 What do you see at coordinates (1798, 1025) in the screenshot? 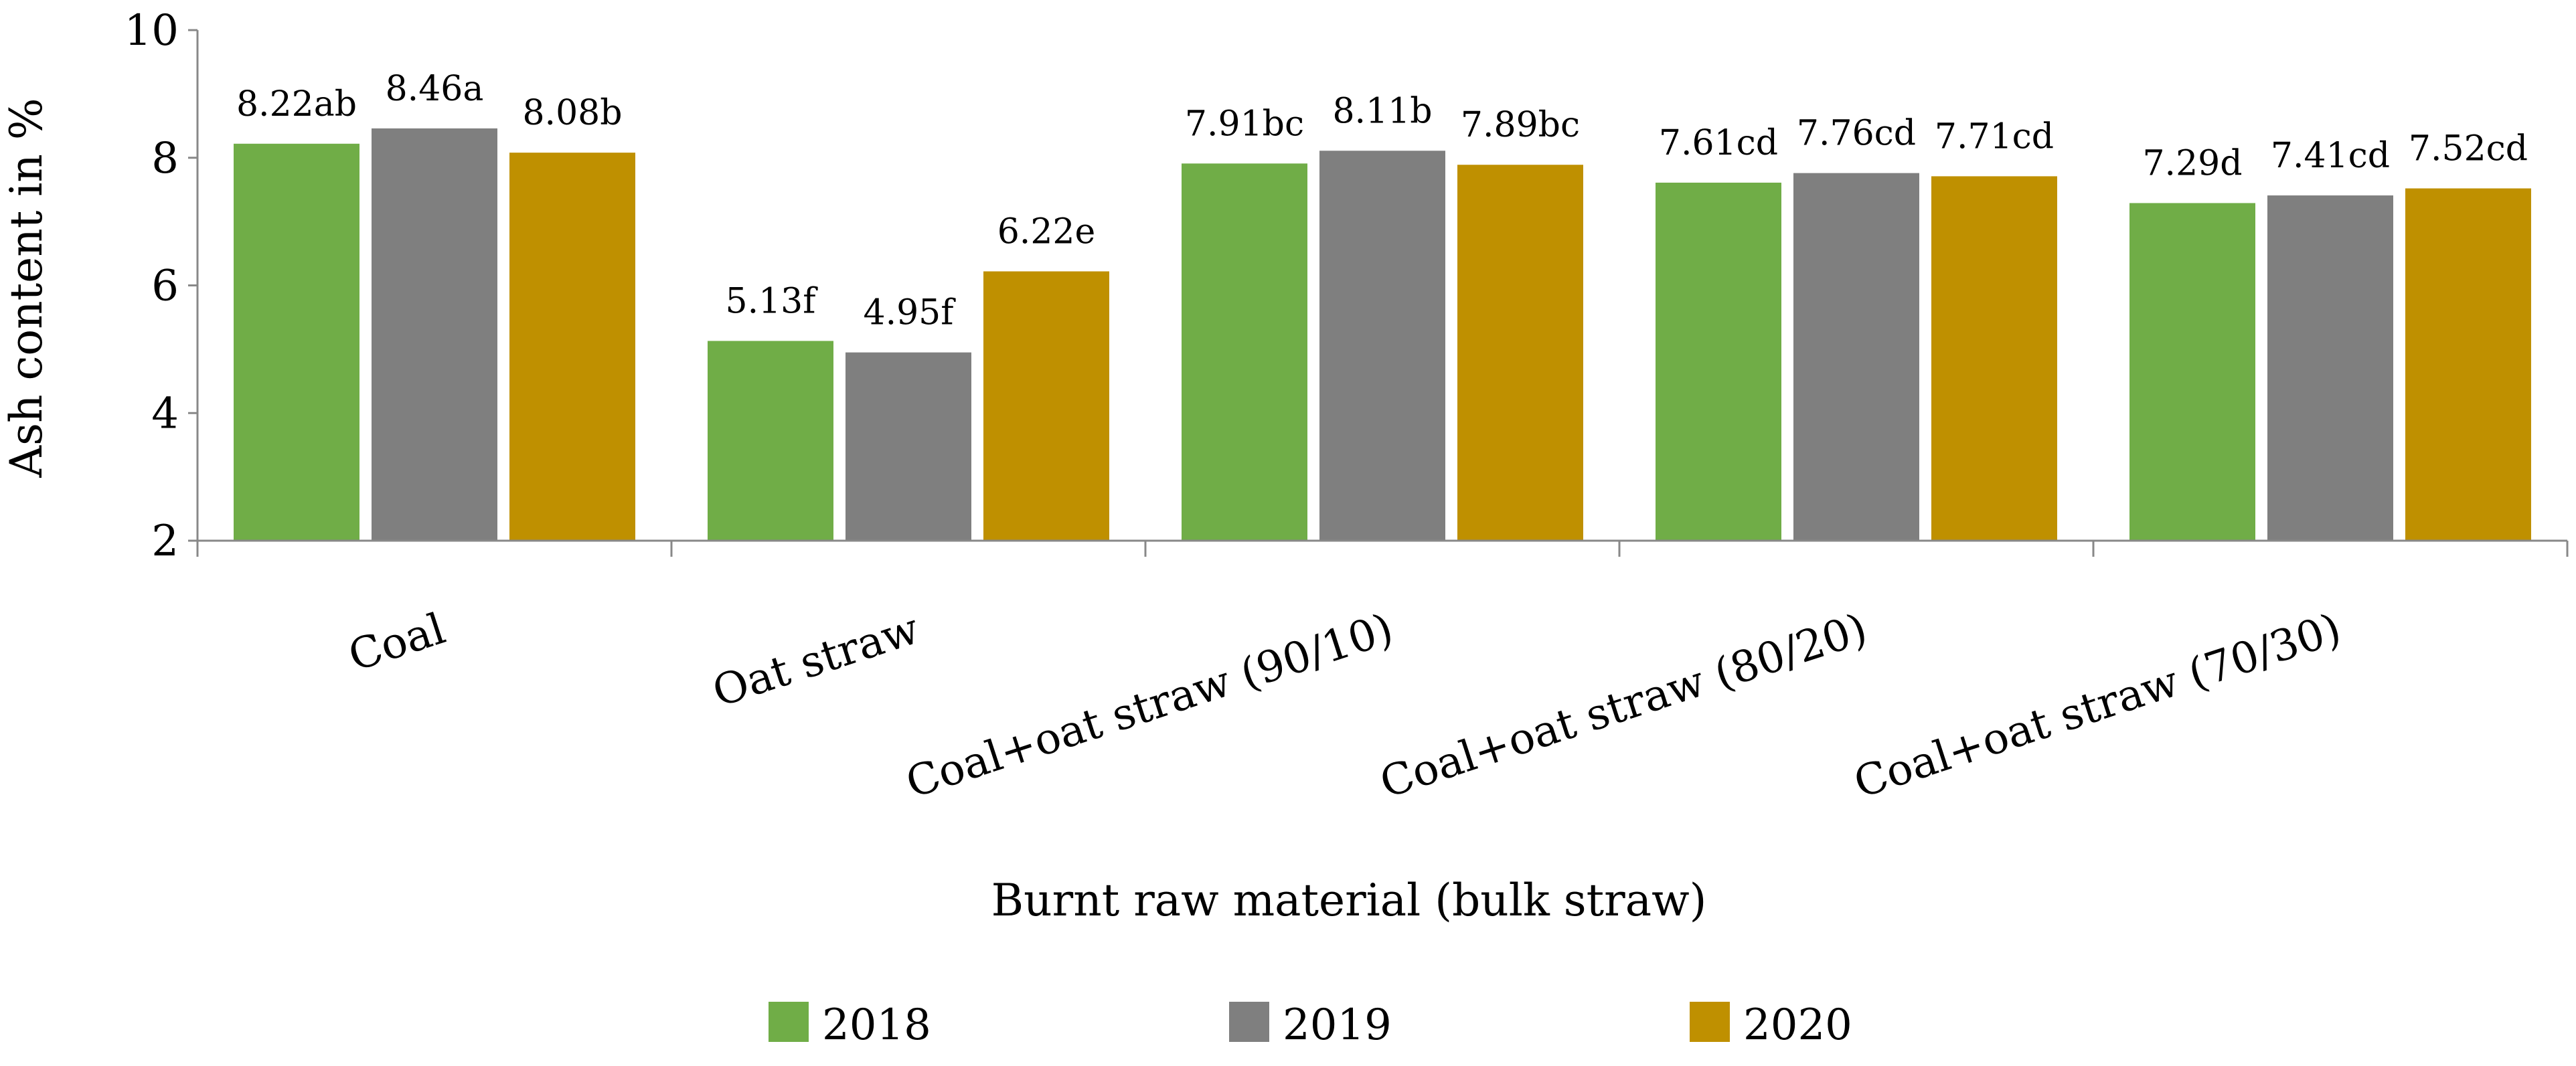
I see `legend-label: 2020` at bounding box center [1798, 1025].